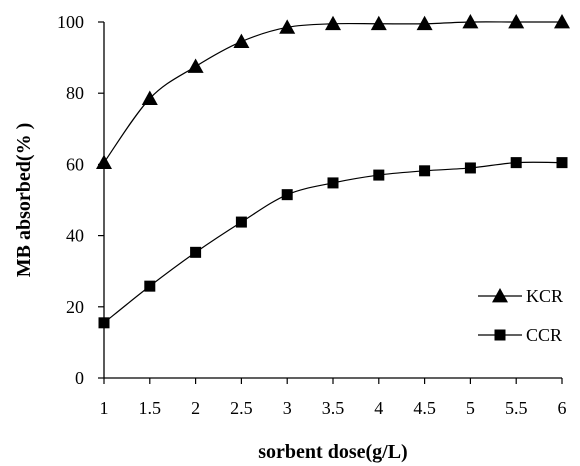 The width and height of the screenshot is (580, 466). I want to click on x-tick-label: 5, so click(470, 408).